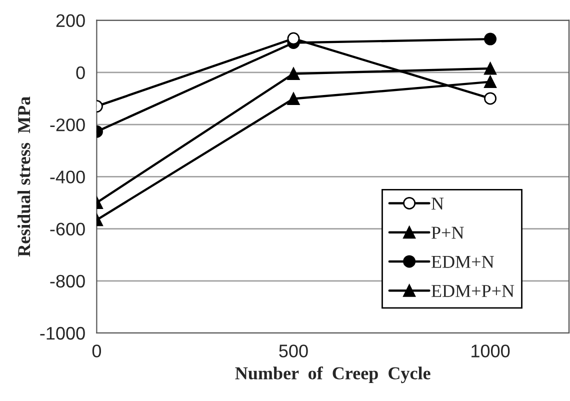 Image resolution: width=570 pixels, height=401 pixels. What do you see at coordinates (80, 73) in the screenshot?
I see `y-tick-label: 0` at bounding box center [80, 73].